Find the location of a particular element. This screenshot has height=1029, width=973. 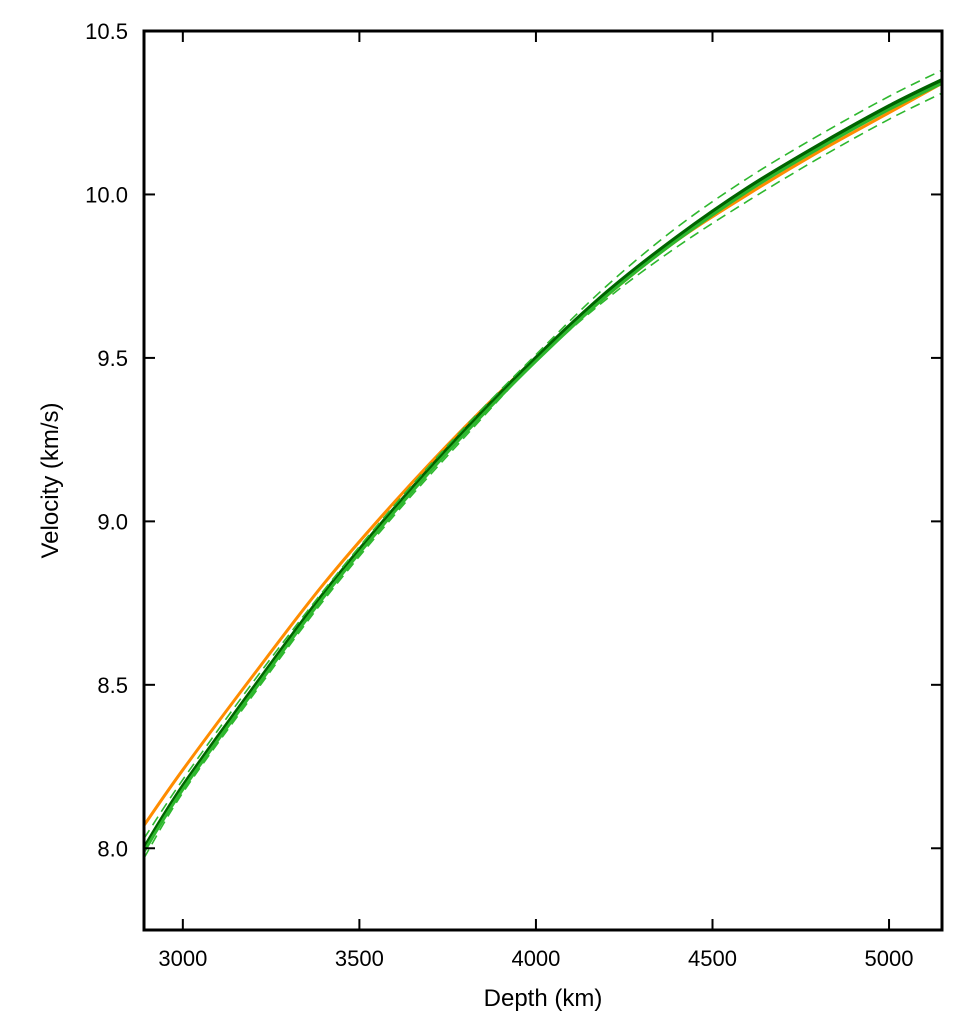

x-tick-label: 4000 is located at coordinates (535, 958).